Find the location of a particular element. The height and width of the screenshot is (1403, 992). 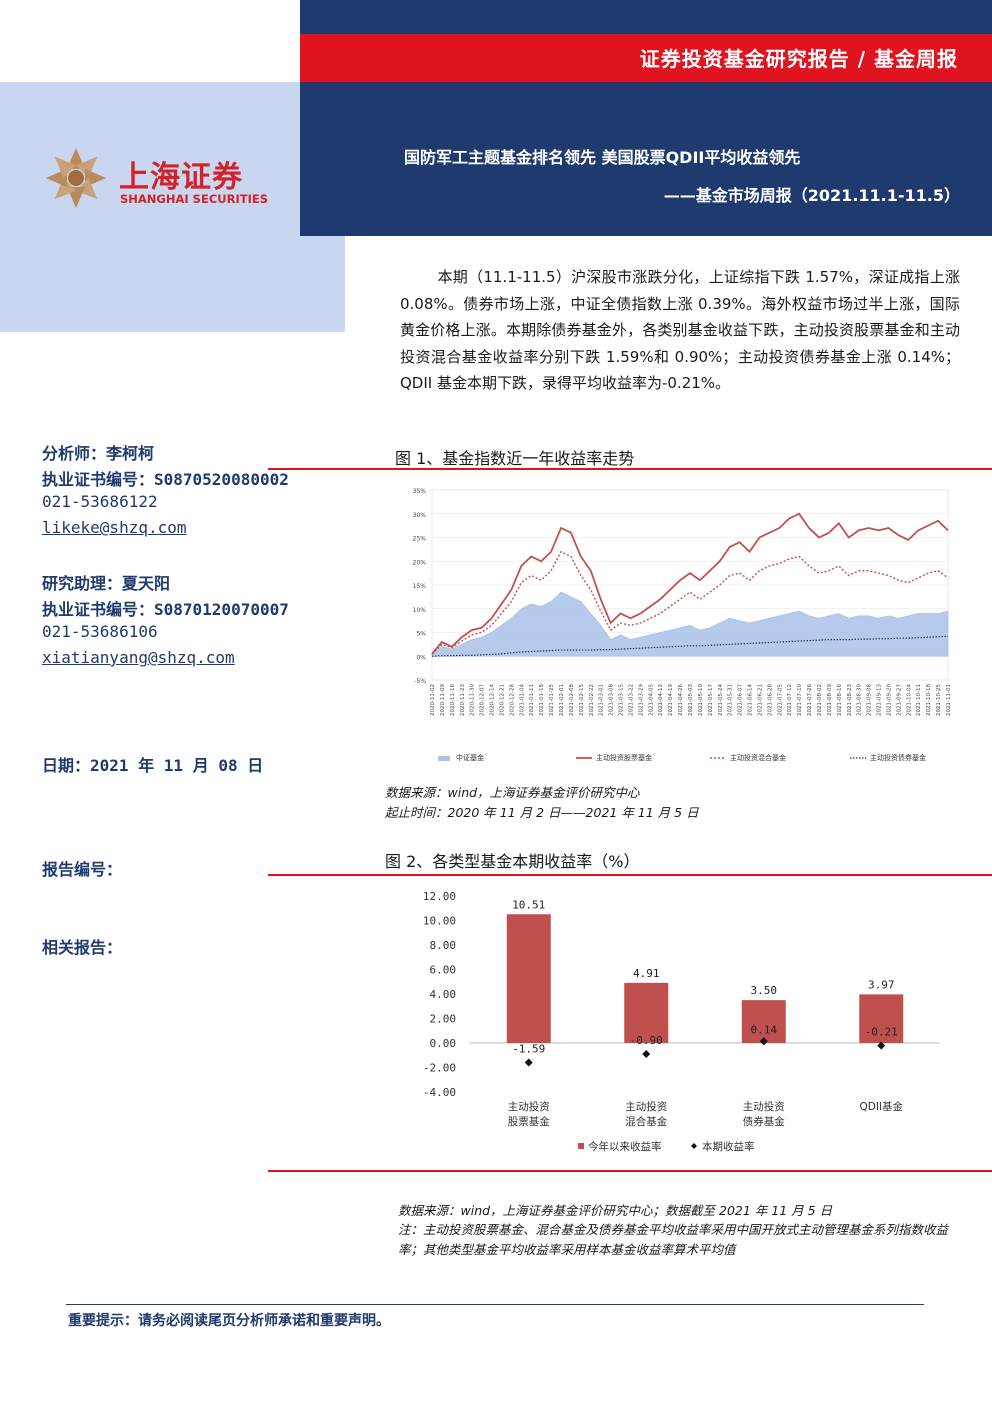

x-tick-label: 2021-04-05 is located at coordinates (651, 700).